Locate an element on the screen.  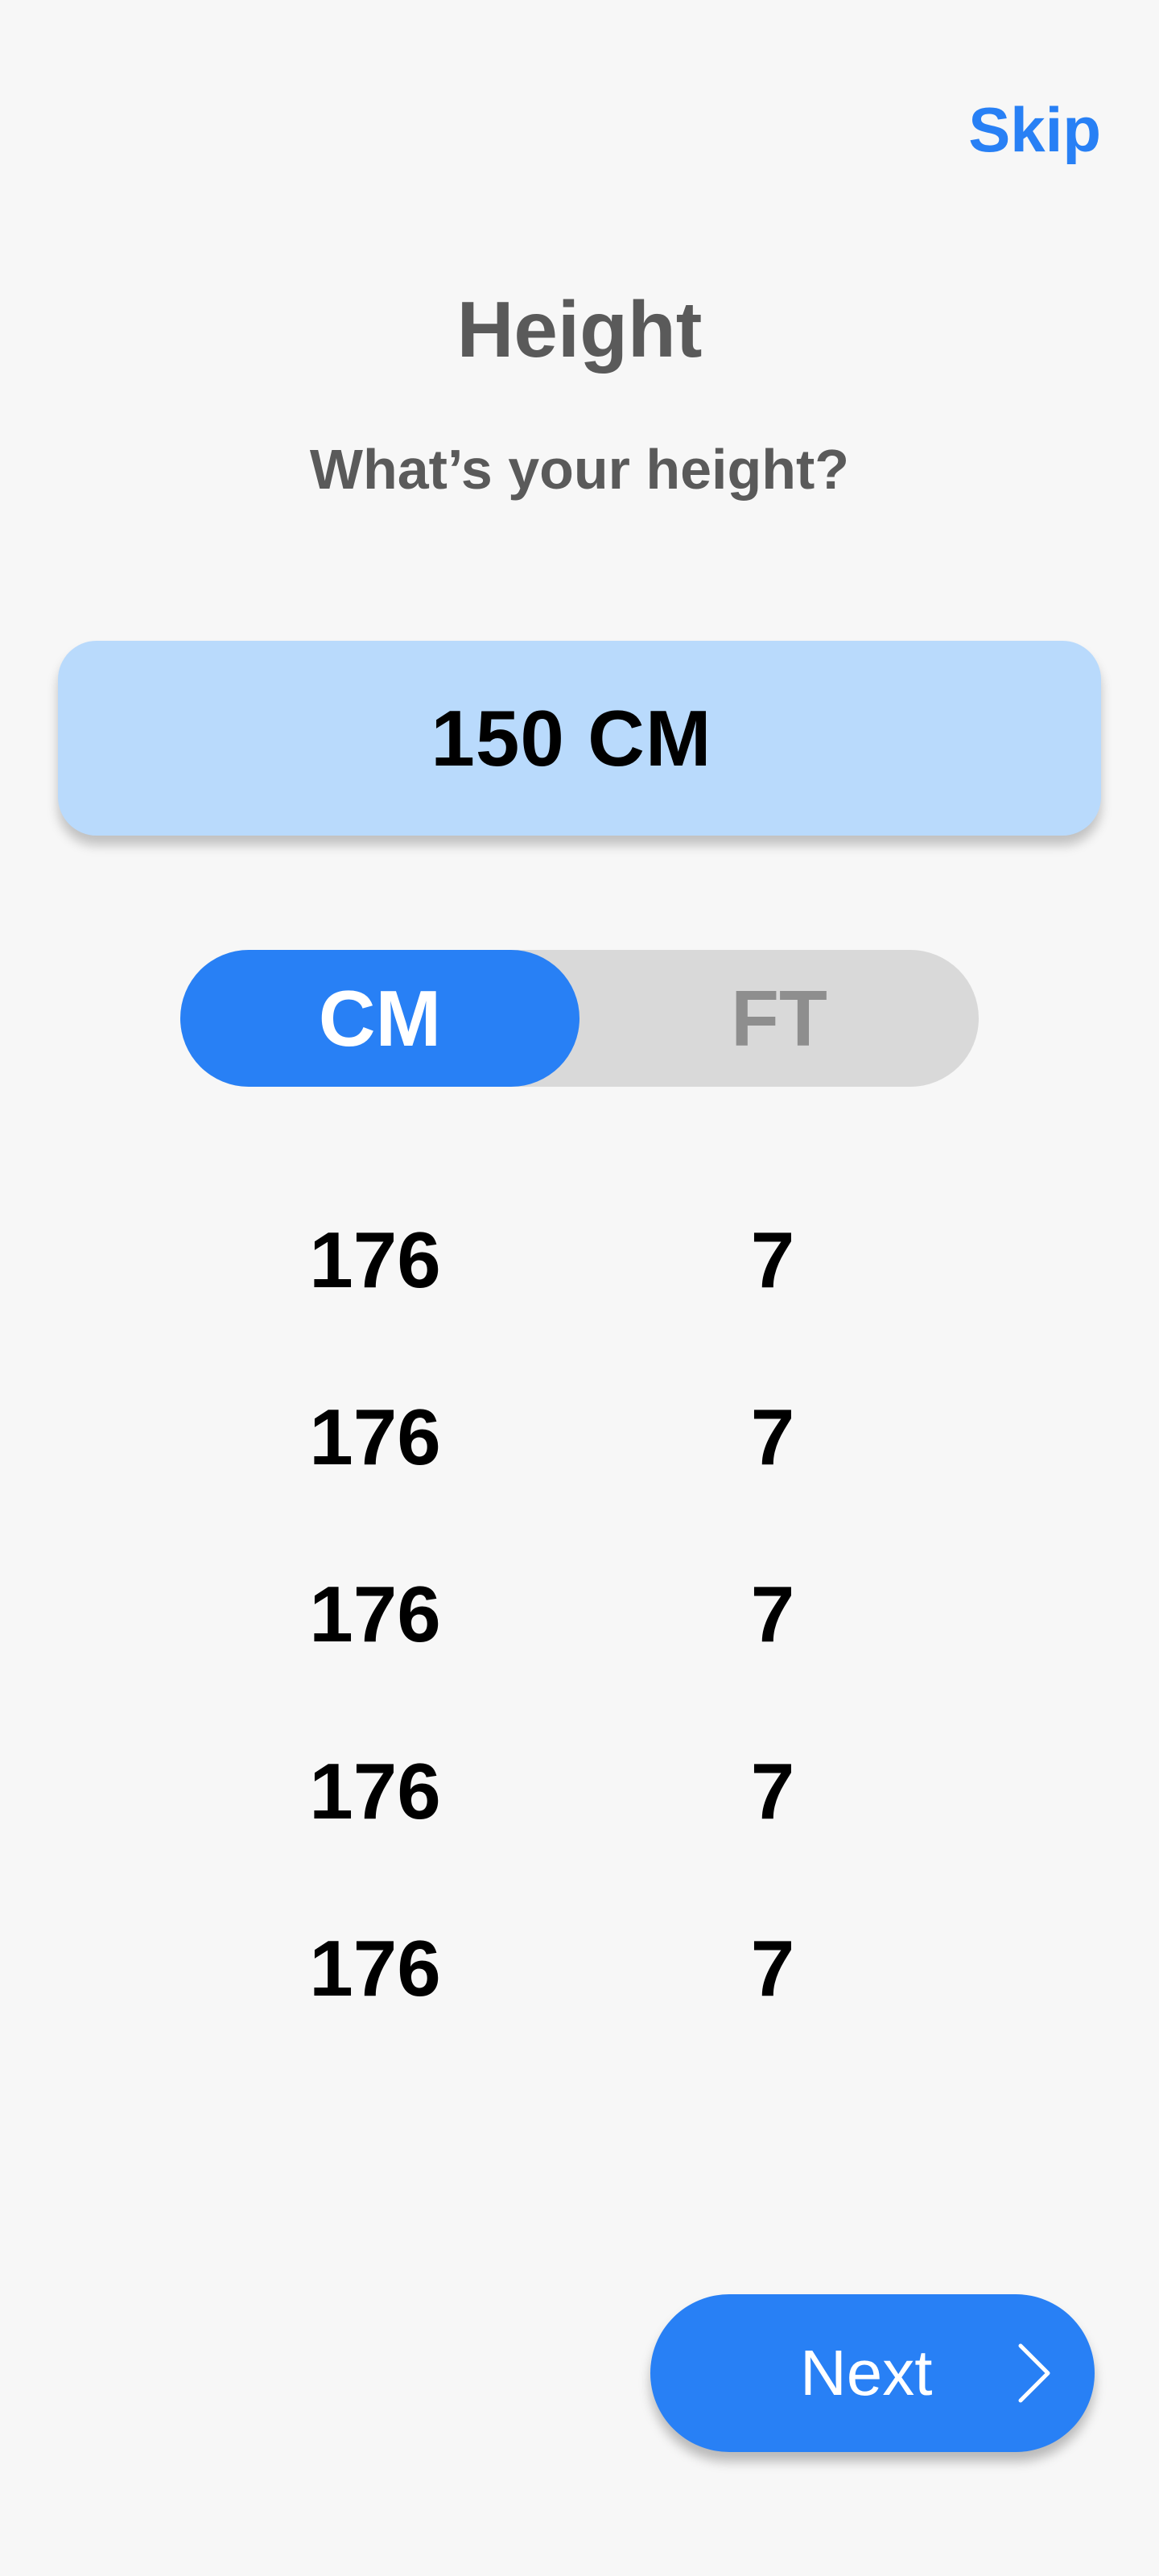
unit-option-ft: FT is located at coordinates (779, 1018).